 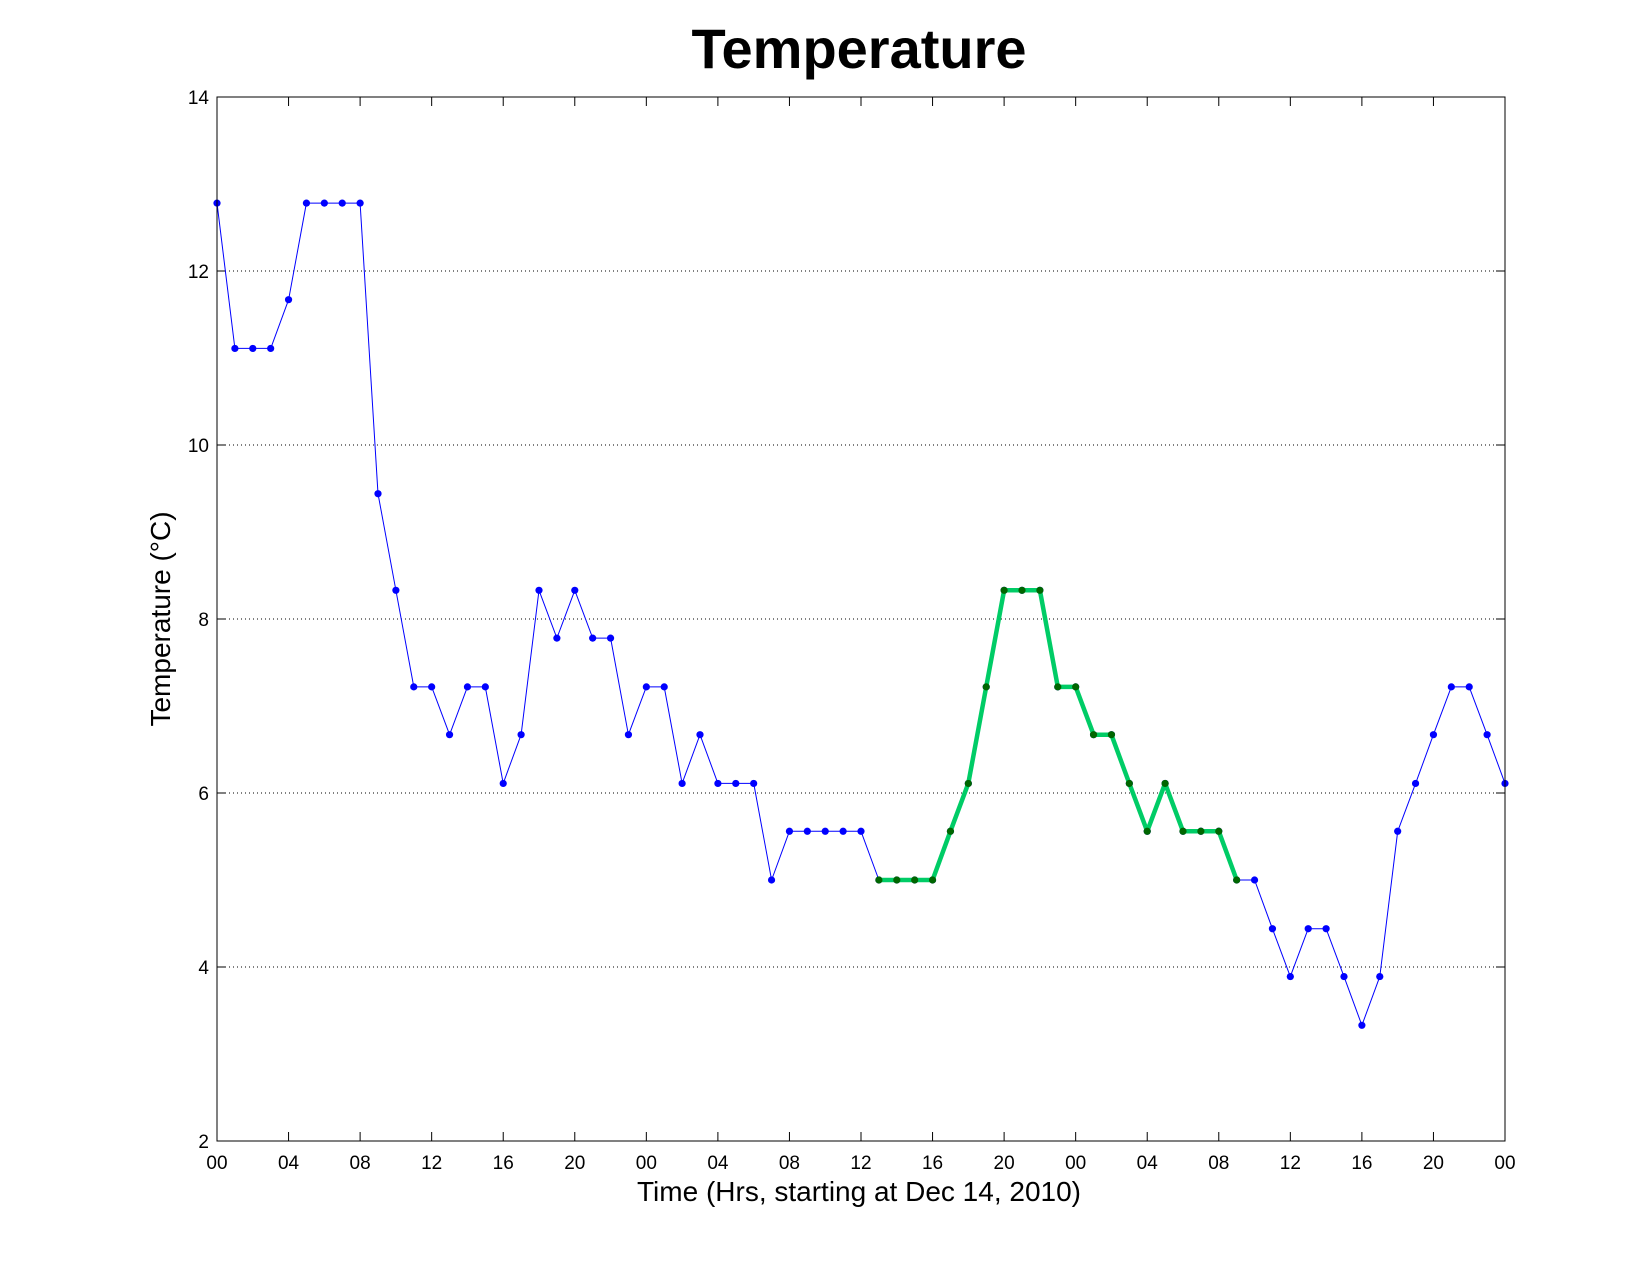 I want to click on y-tick-label: 10, so click(x=198, y=446).